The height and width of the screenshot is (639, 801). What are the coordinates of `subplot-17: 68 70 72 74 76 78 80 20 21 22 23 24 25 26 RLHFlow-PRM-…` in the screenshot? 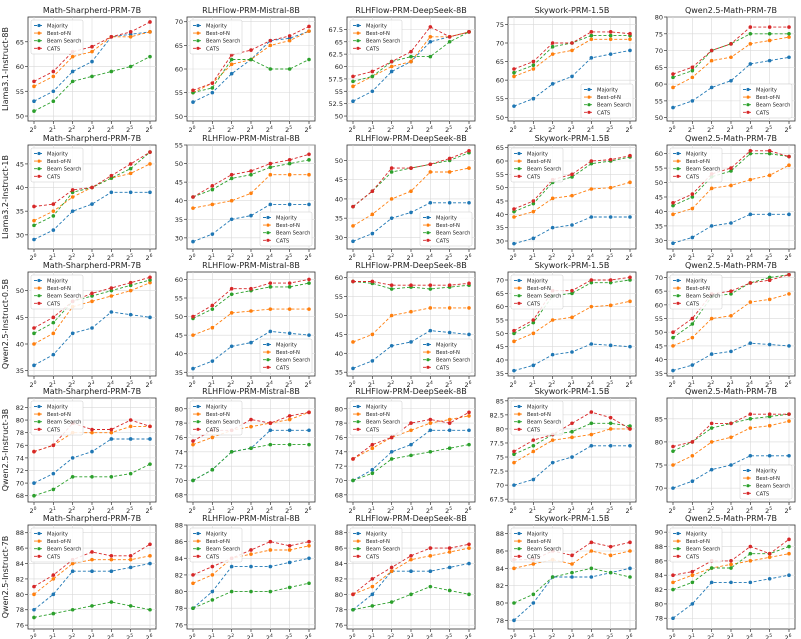 It's located at (405, 451).